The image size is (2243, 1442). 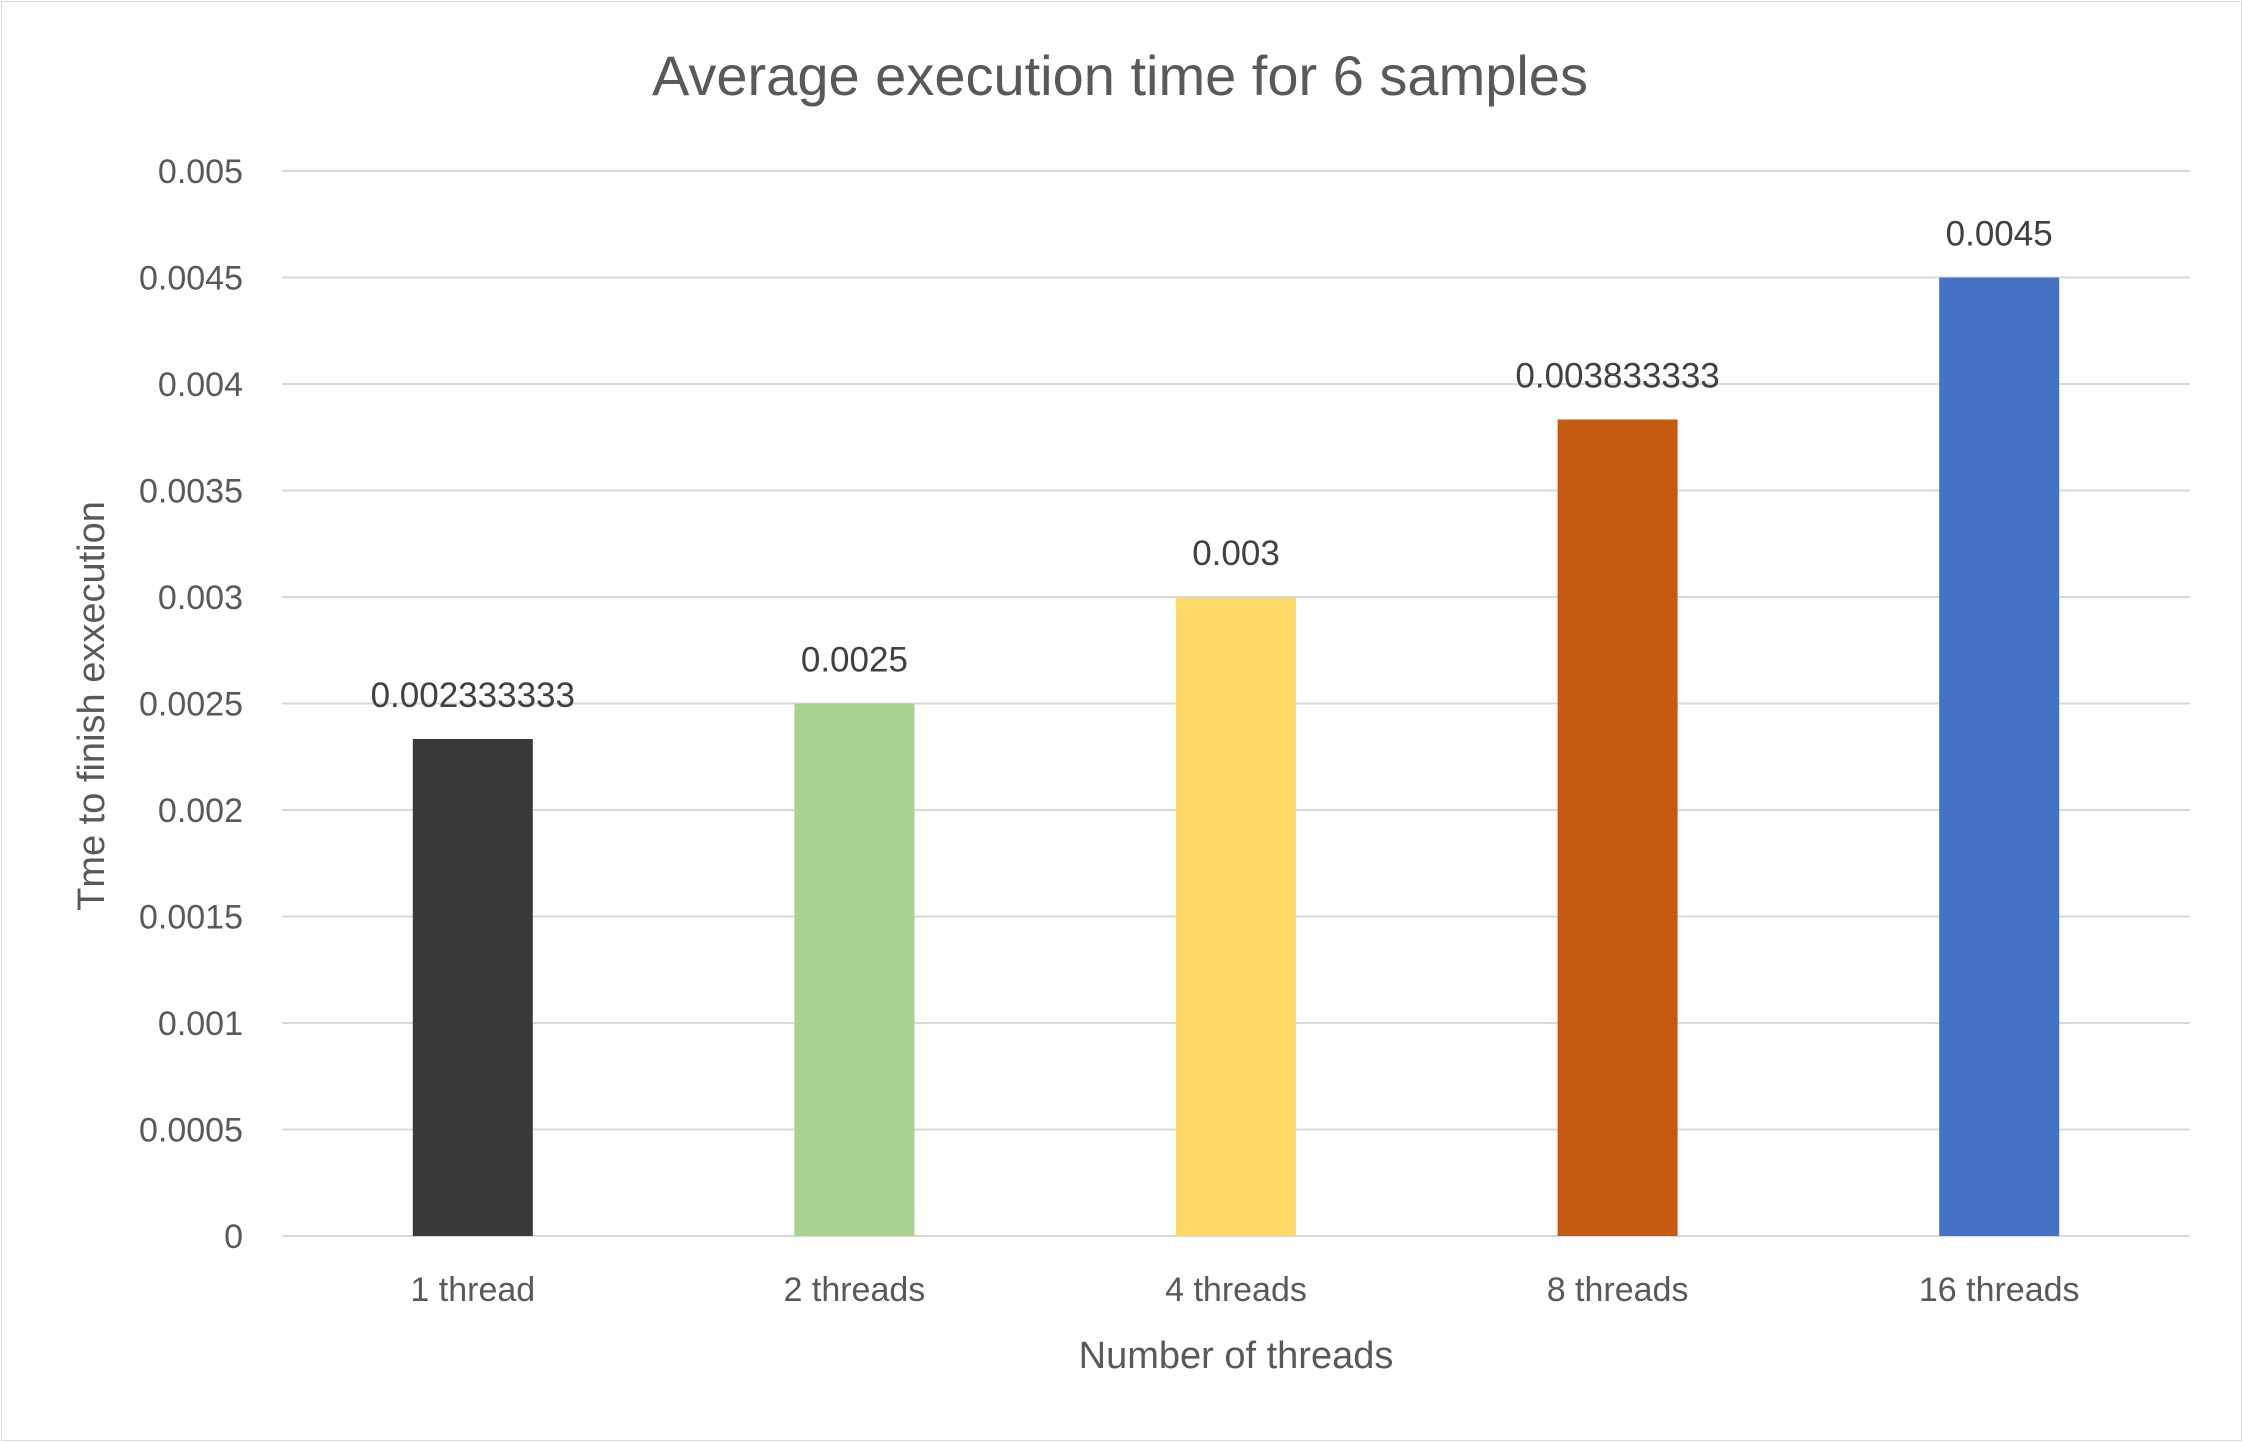 What do you see at coordinates (473, 695) in the screenshot?
I see `bar-data-label: 0.002333333` at bounding box center [473, 695].